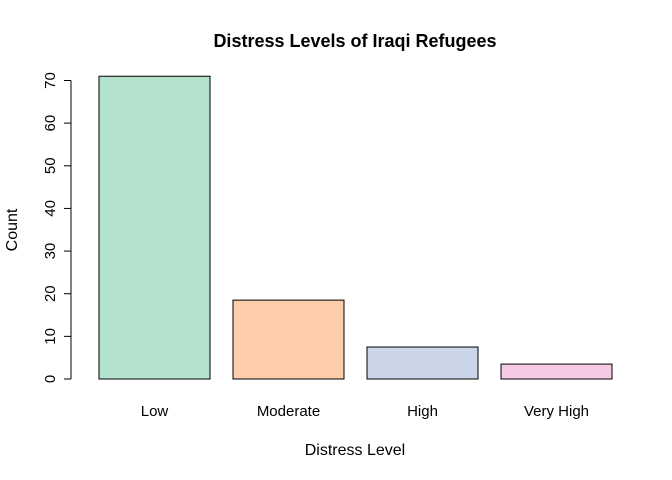 This screenshot has height=480, width=672. What do you see at coordinates (556, 411) in the screenshot?
I see `x-tick-label: Very High` at bounding box center [556, 411].